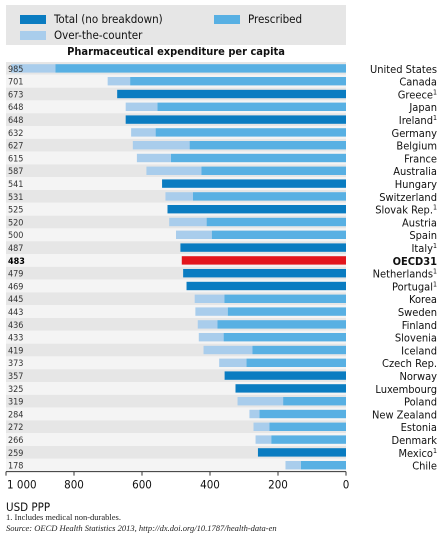 The width and height of the screenshot is (445, 536). Describe the element at coordinates (15, 83) in the screenshot. I see `value-label: 701` at that location.